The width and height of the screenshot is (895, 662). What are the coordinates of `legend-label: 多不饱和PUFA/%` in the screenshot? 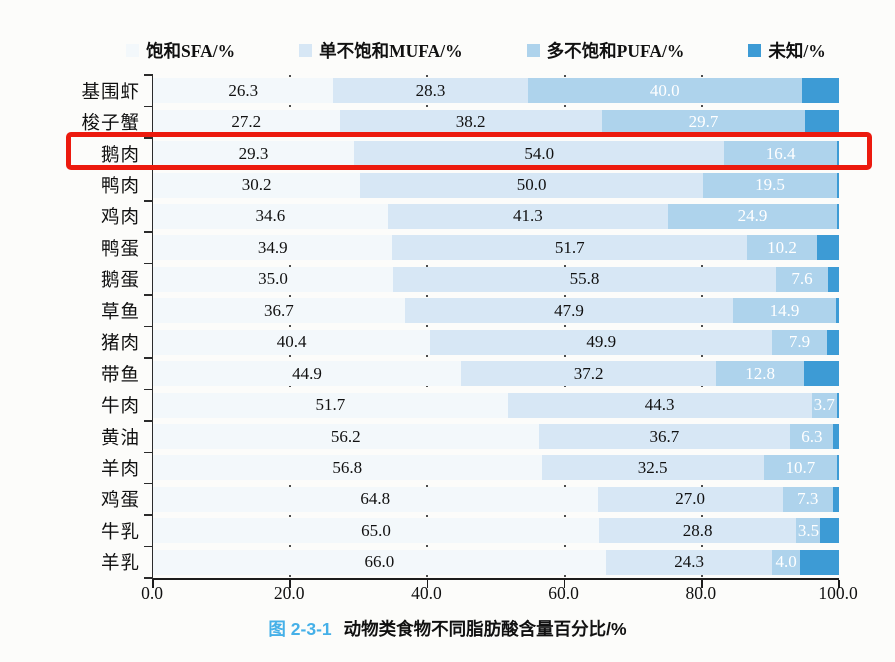 It's located at (615, 51).